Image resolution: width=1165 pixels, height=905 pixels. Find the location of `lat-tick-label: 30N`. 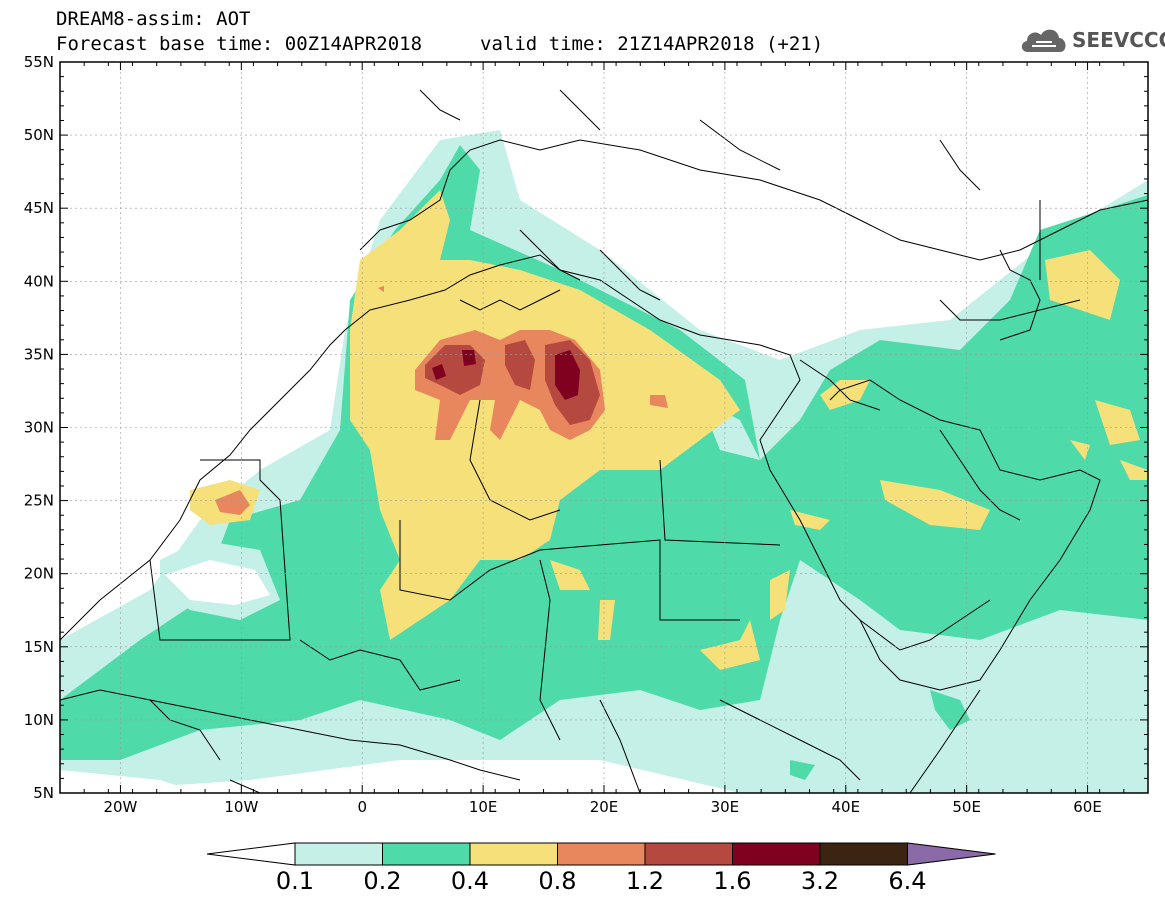

lat-tick-label: 30N is located at coordinates (39, 428).